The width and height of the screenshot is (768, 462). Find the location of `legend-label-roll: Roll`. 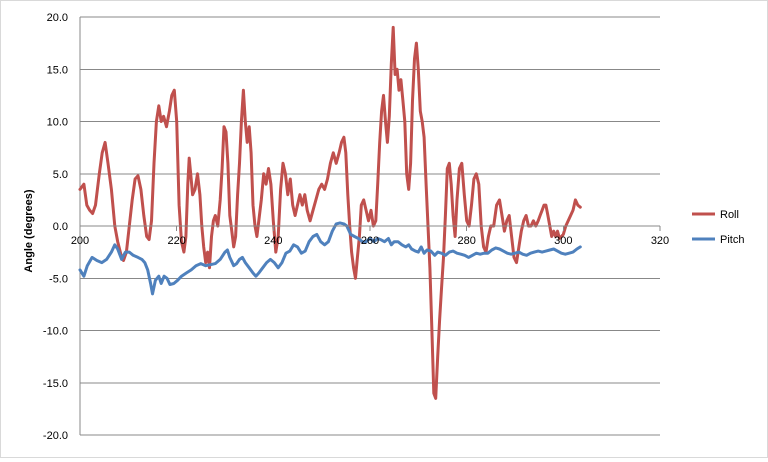

legend-label-roll: Roll is located at coordinates (729, 215).